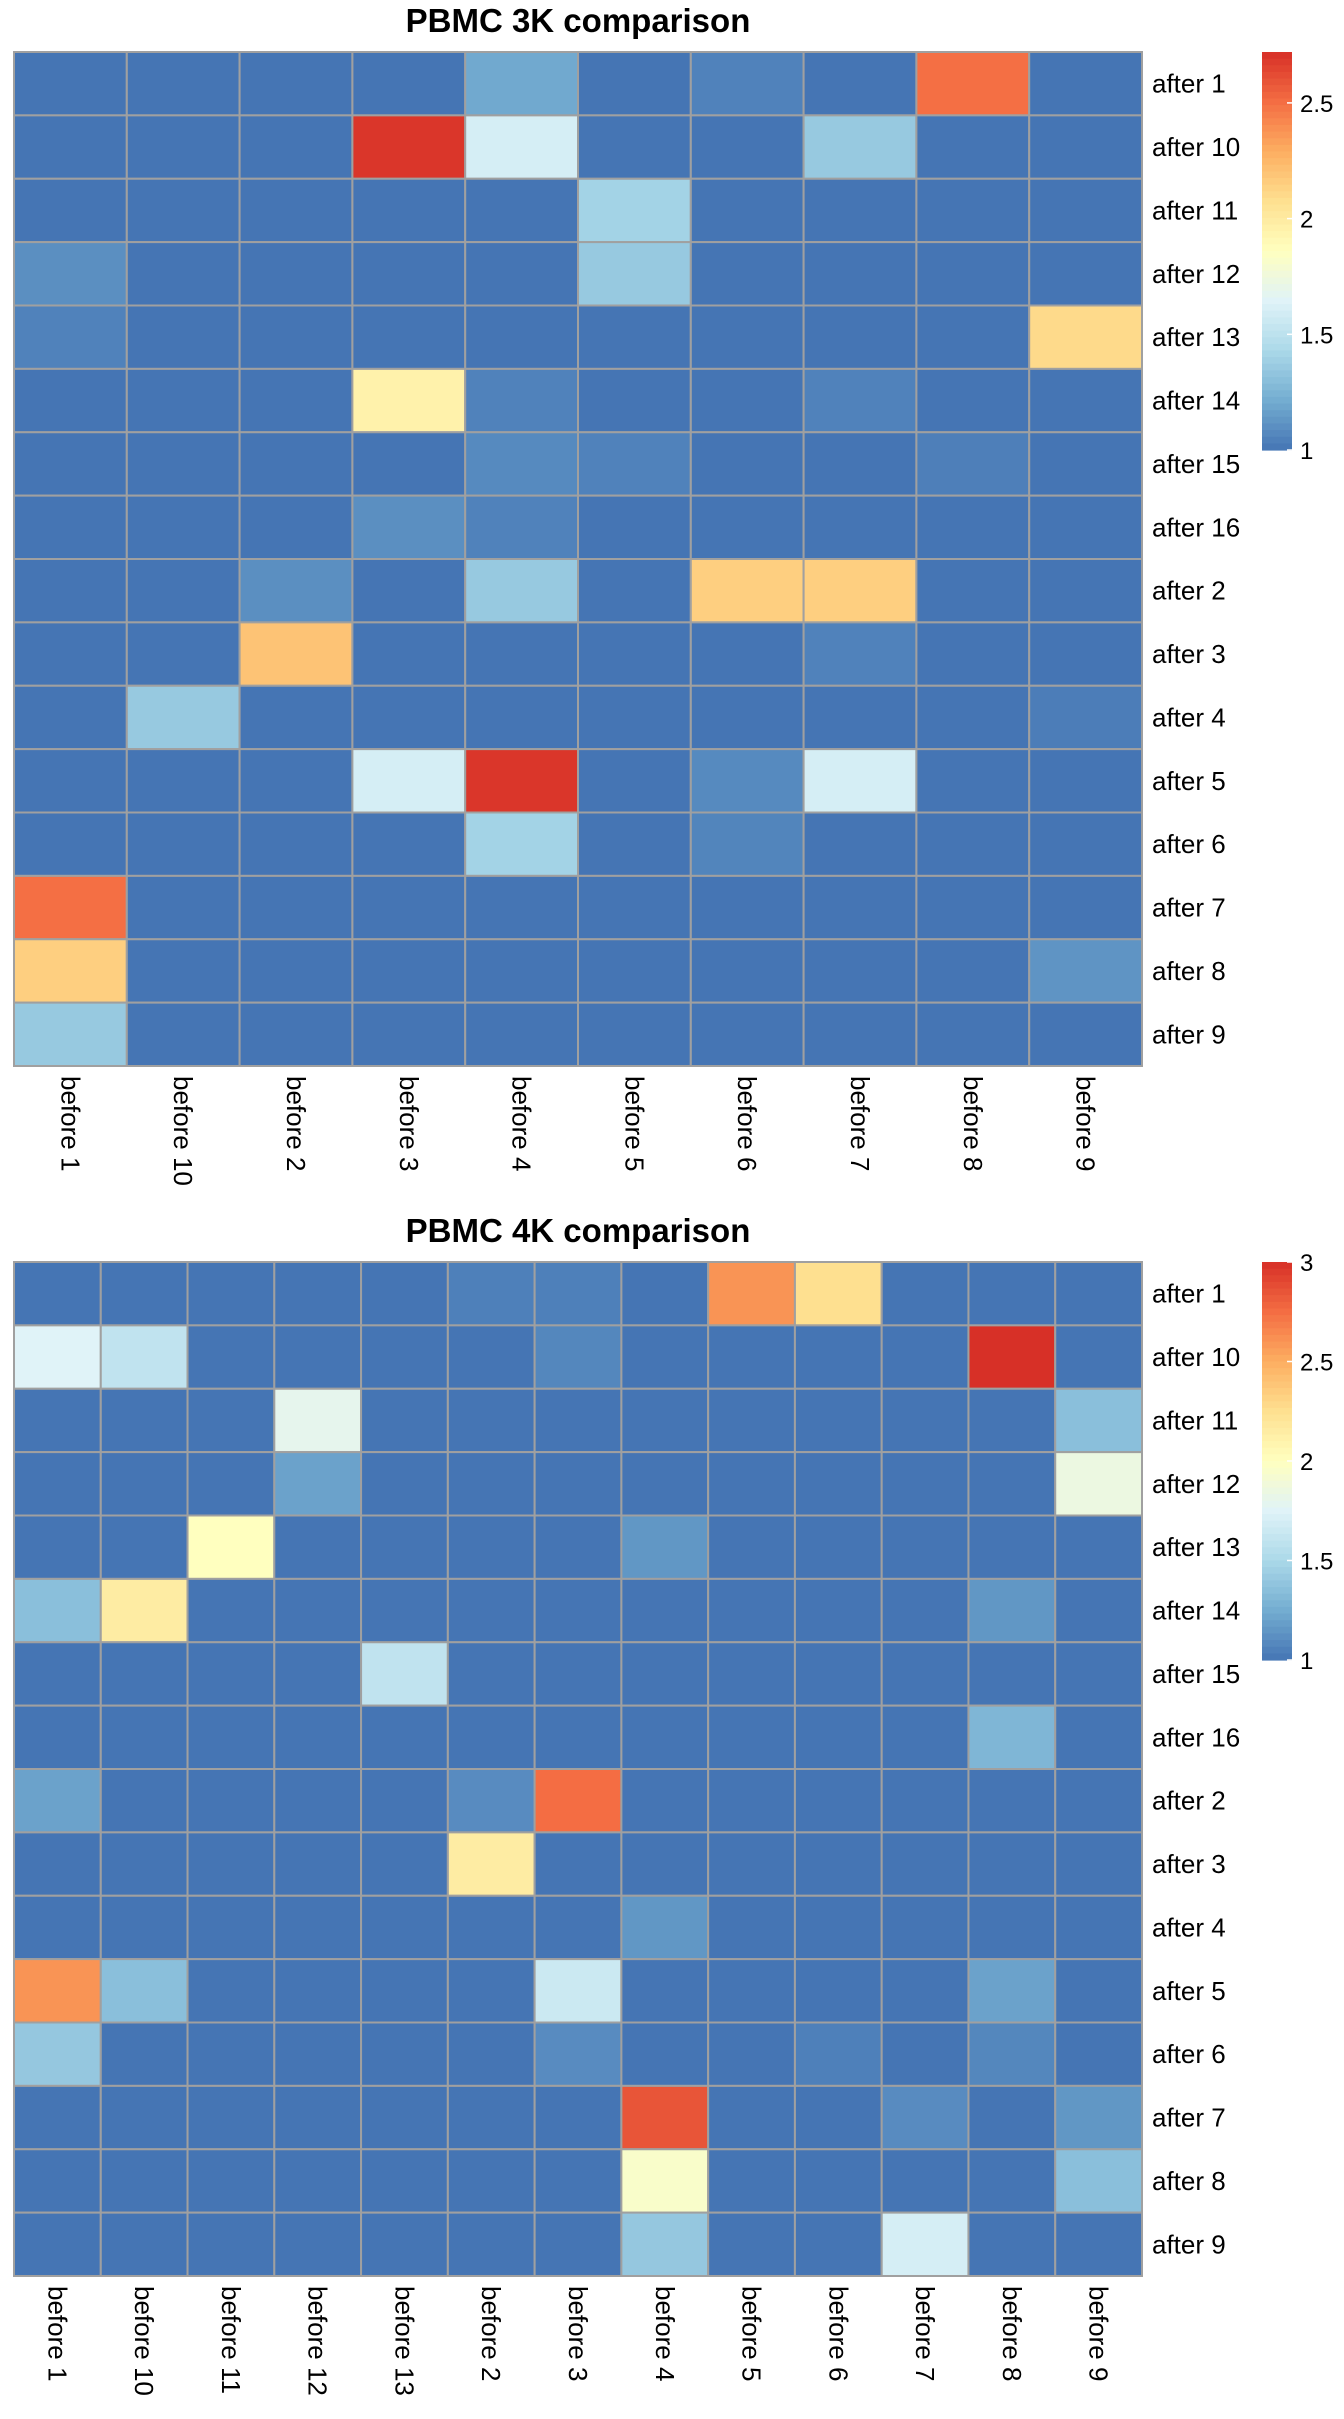 The image size is (1344, 2419). What do you see at coordinates (1306, 1462) in the screenshot?
I see `legend-tick-label: 2` at bounding box center [1306, 1462].